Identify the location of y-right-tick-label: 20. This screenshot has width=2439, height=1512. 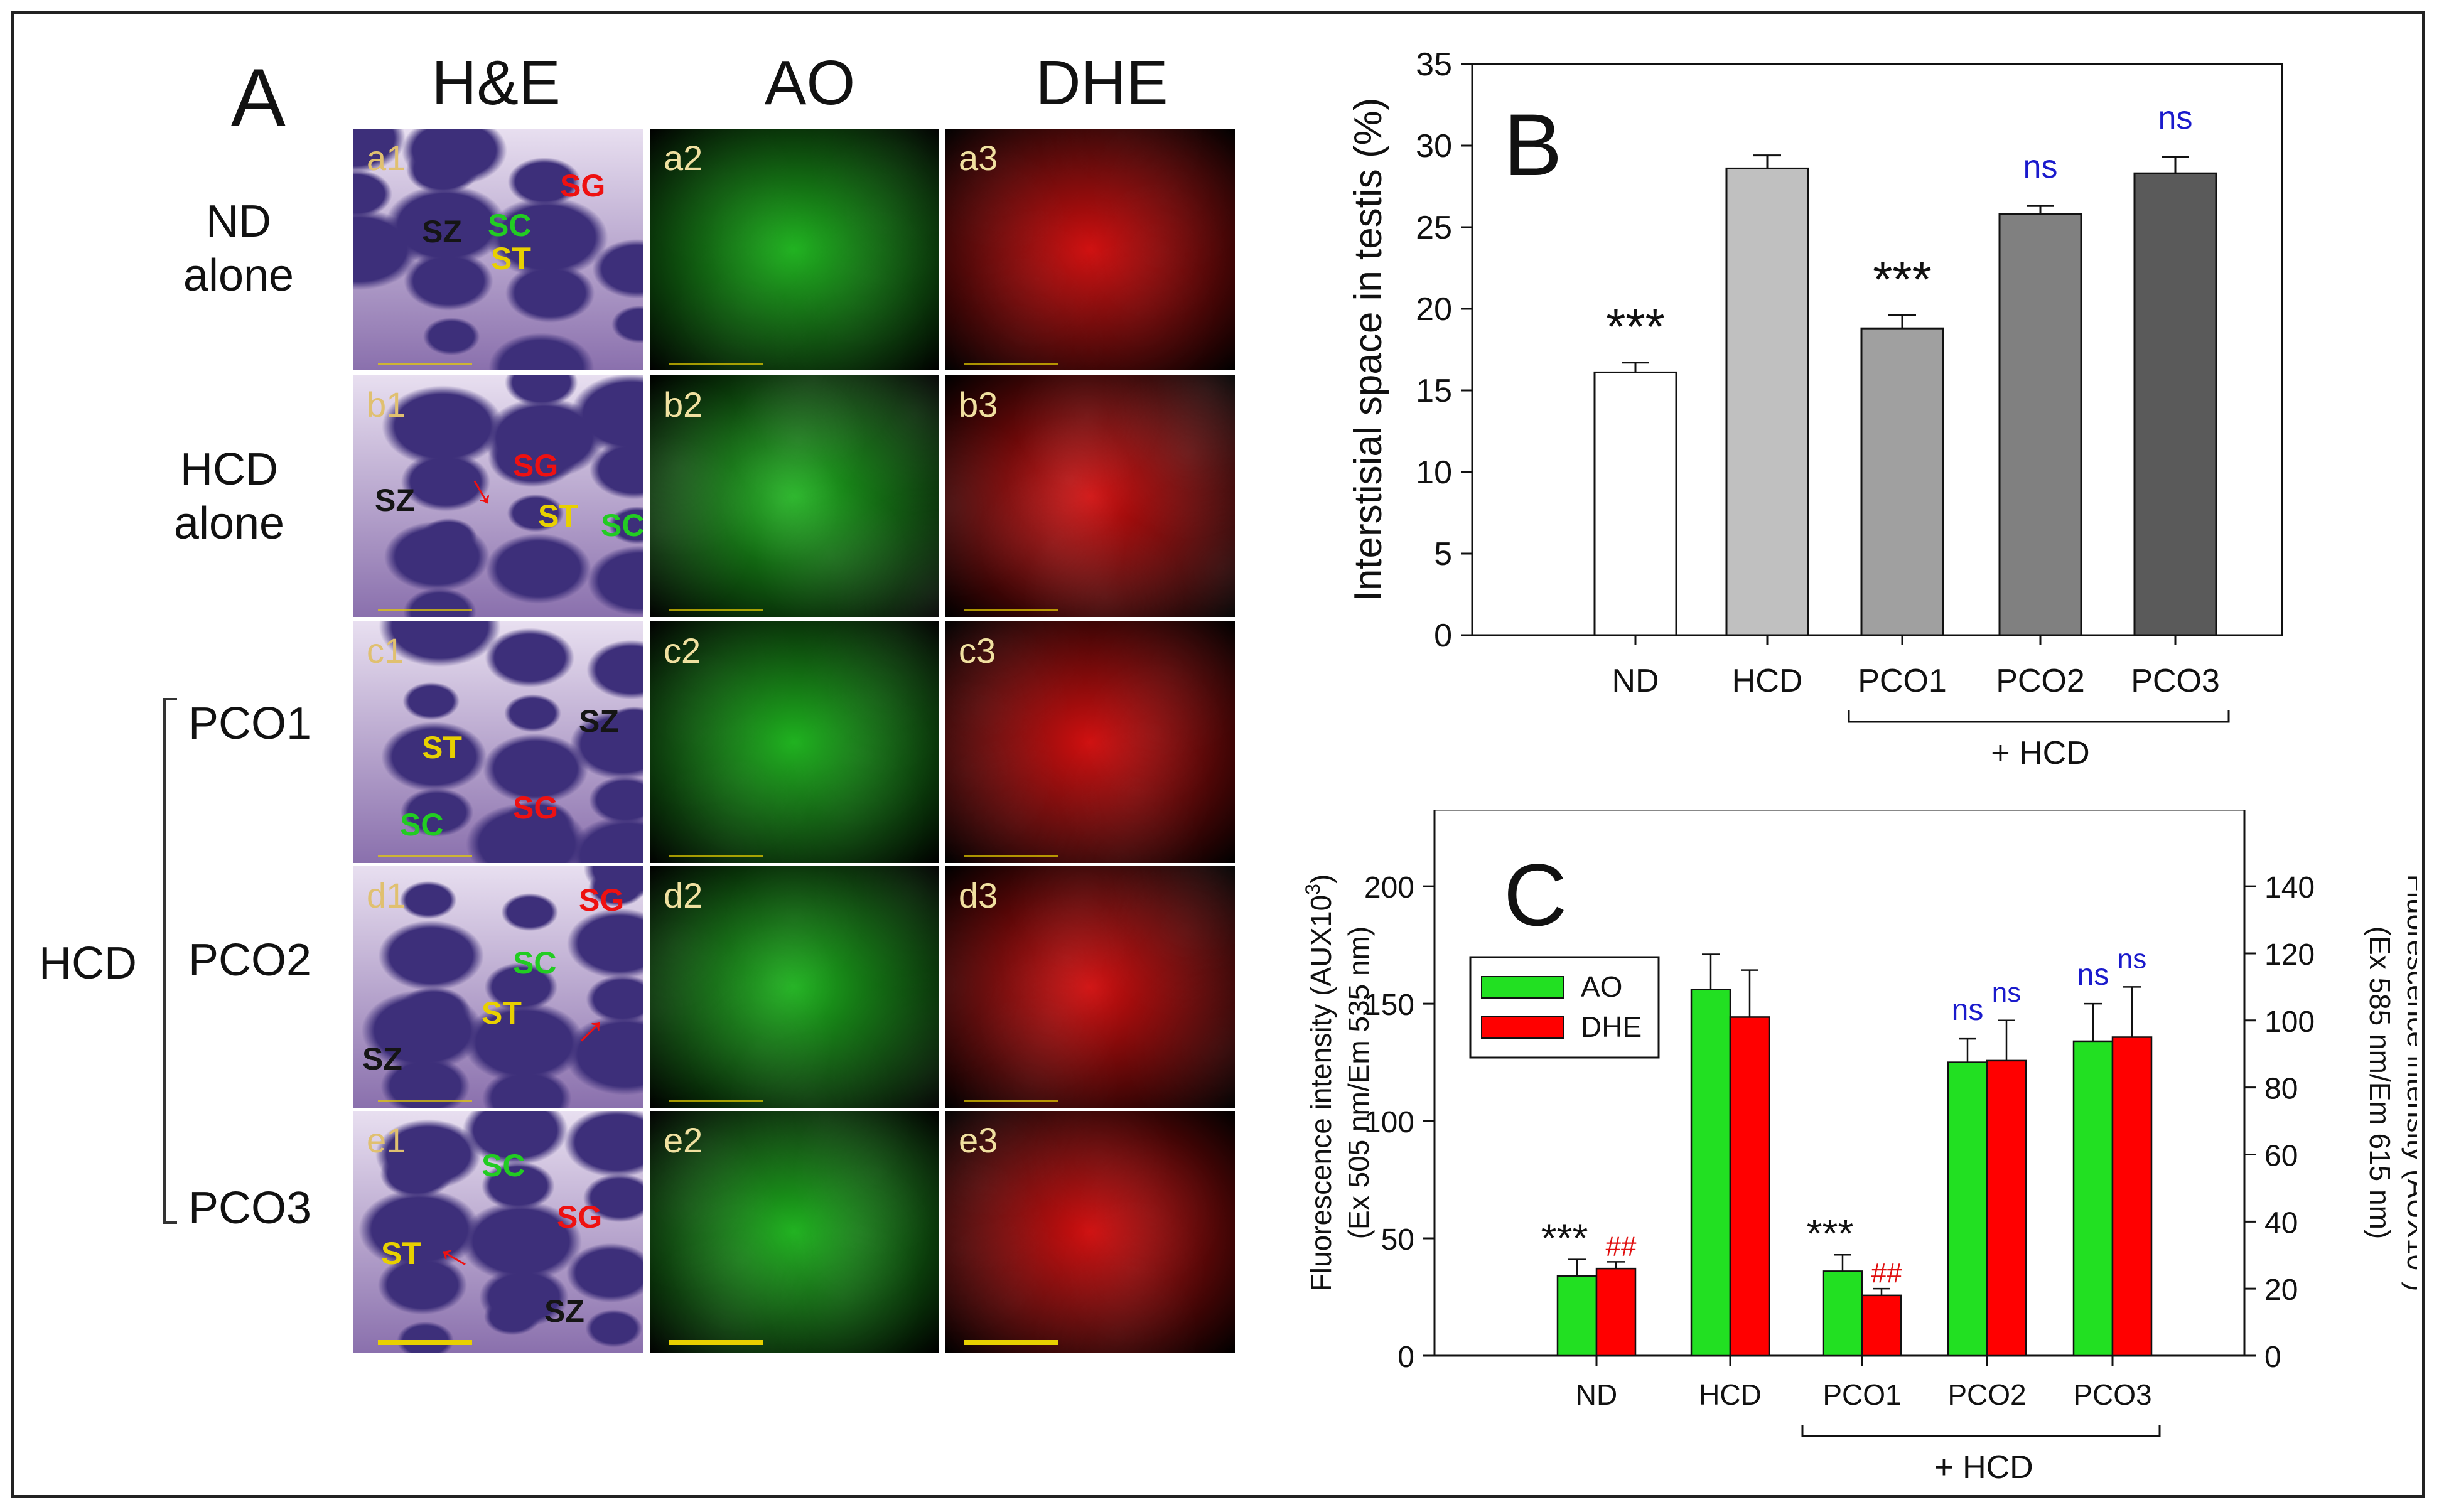
(2281, 1290).